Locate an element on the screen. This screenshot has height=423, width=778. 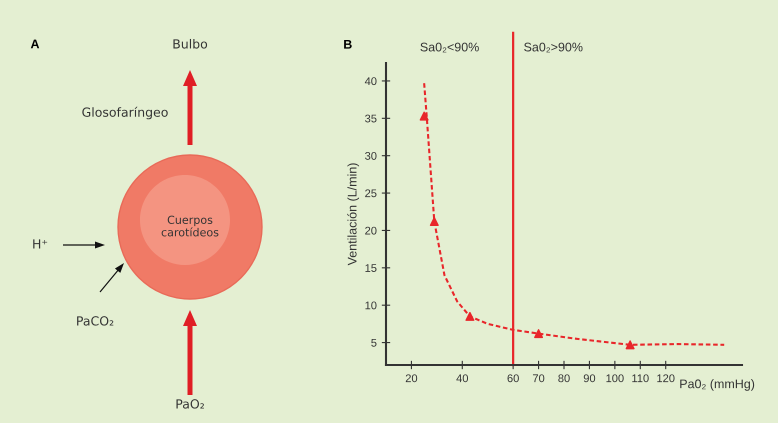
text: Sa0₂<90% is located at coordinates (449, 47).